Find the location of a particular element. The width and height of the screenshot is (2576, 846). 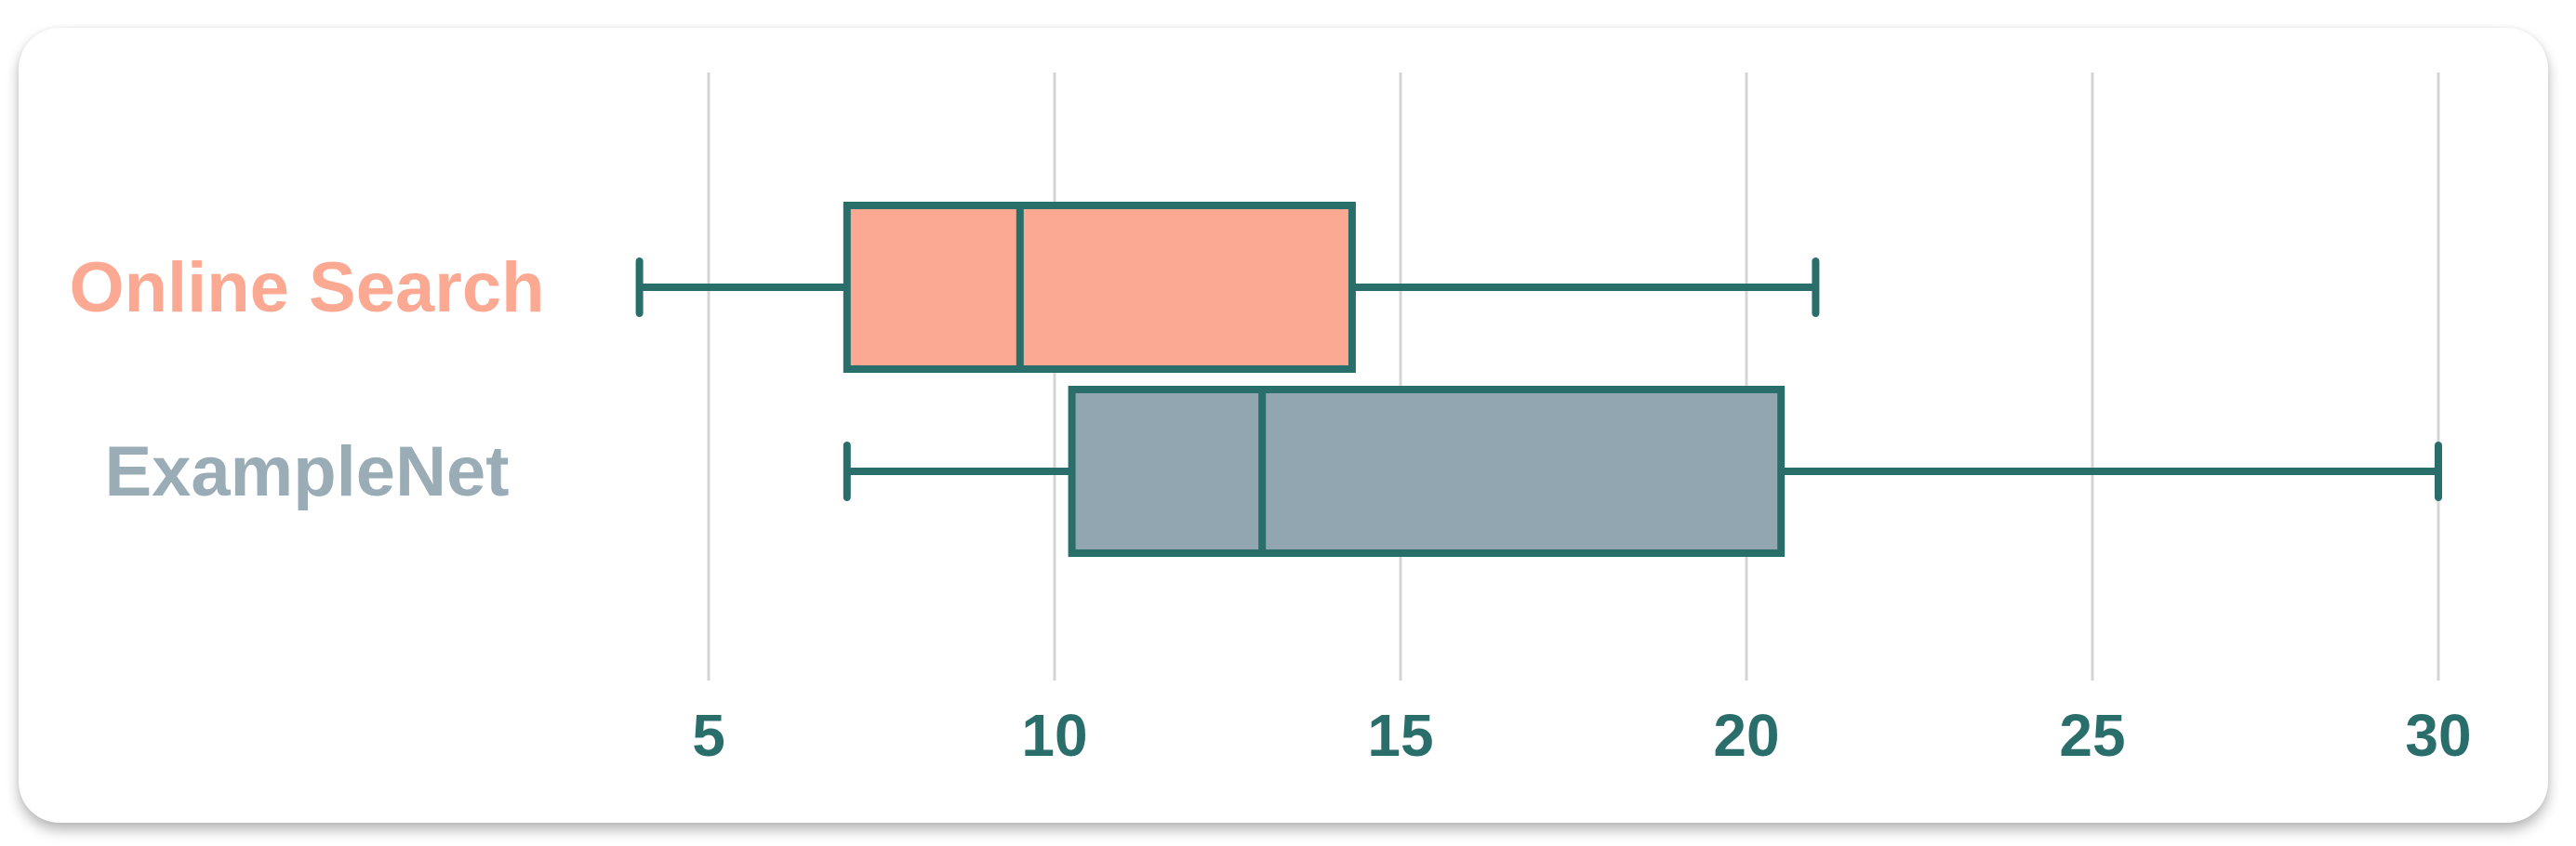

x-tick-label: 15 is located at coordinates (1400, 736).